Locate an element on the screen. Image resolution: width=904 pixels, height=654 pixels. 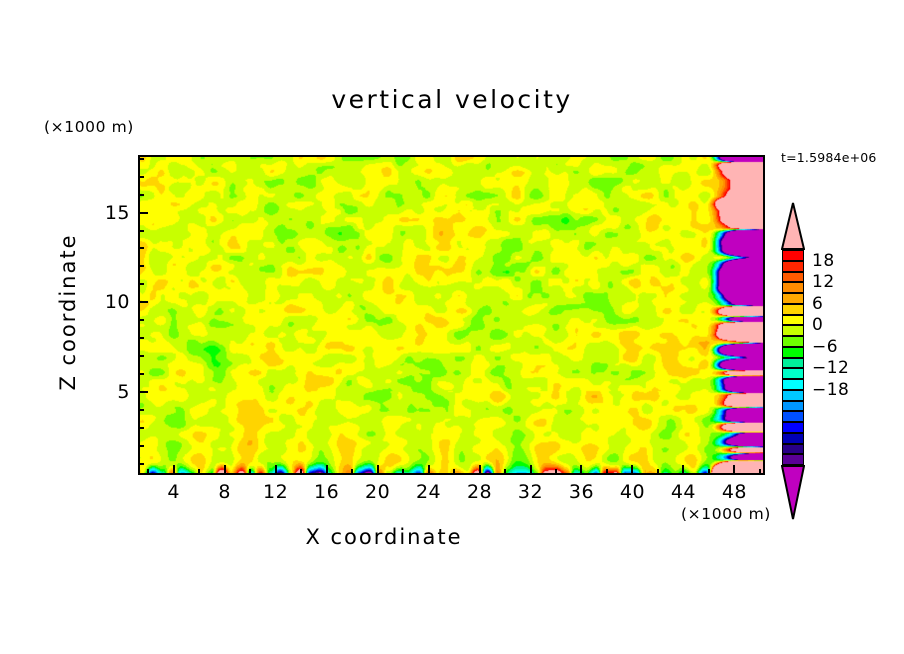
colorbar-tick-label: 0 is located at coordinates (818, 325).